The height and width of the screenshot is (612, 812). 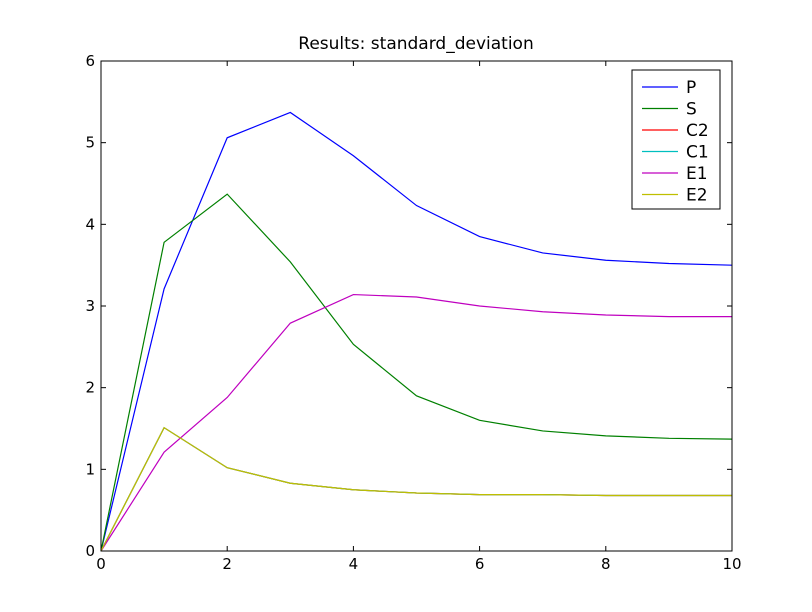 What do you see at coordinates (697, 196) in the screenshot?
I see `legend-label-e2: E2` at bounding box center [697, 196].